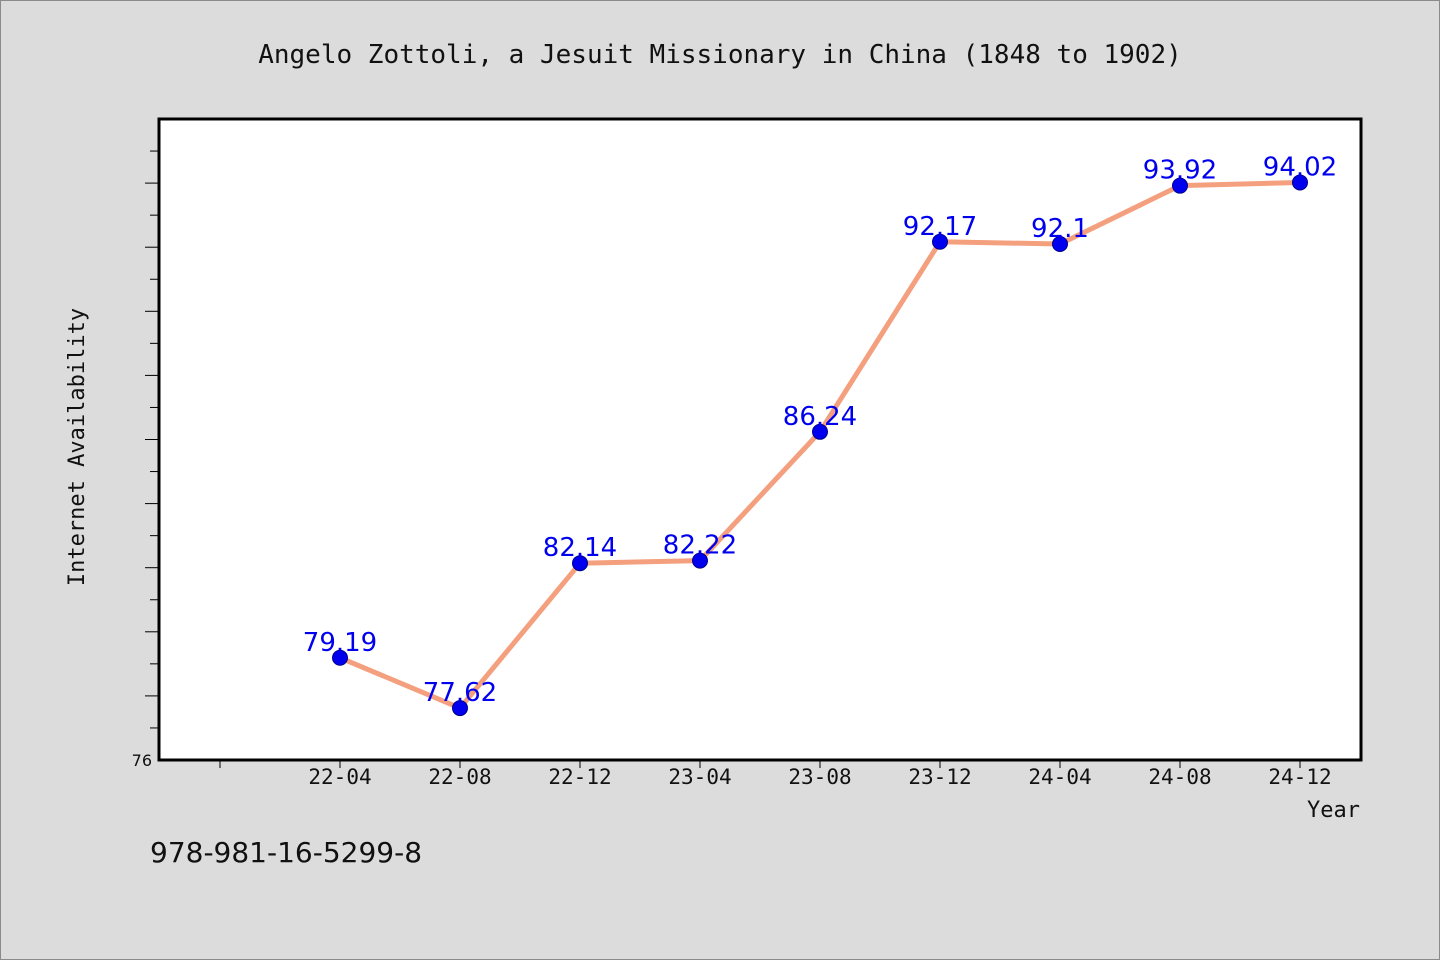  What do you see at coordinates (460, 693) in the screenshot?
I see `data-label: 77.62` at bounding box center [460, 693].